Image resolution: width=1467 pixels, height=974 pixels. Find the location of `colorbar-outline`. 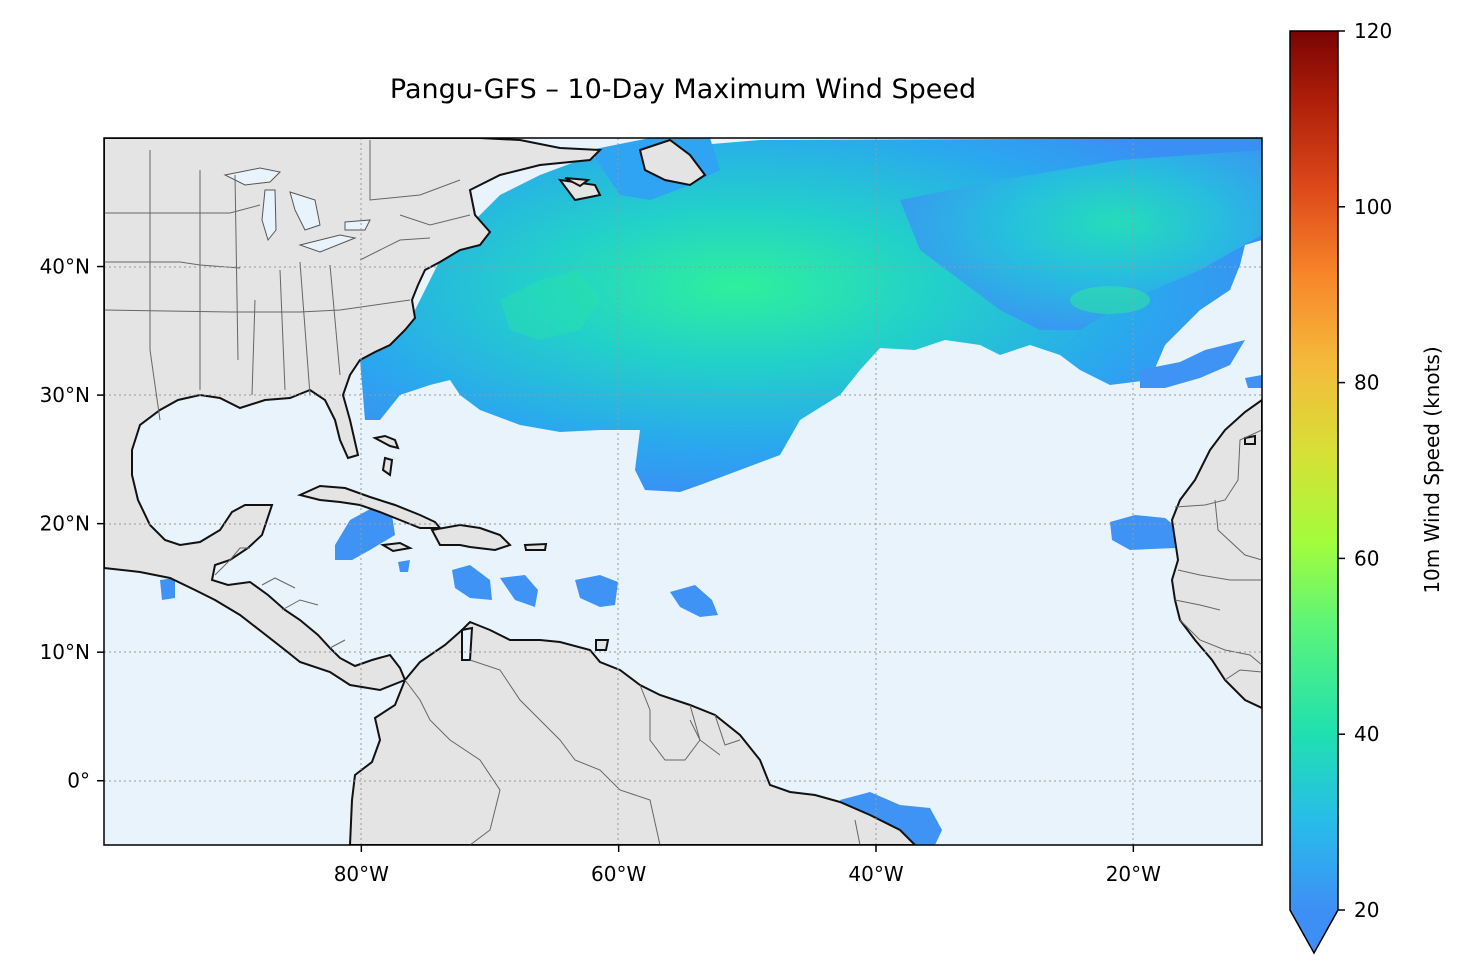

colorbar-outline is located at coordinates (1314, 492).